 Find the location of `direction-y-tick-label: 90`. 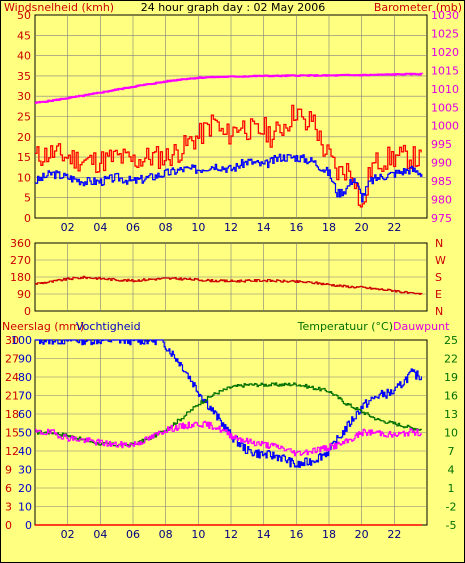

direction-y-tick-label: 90 is located at coordinates (24, 294).